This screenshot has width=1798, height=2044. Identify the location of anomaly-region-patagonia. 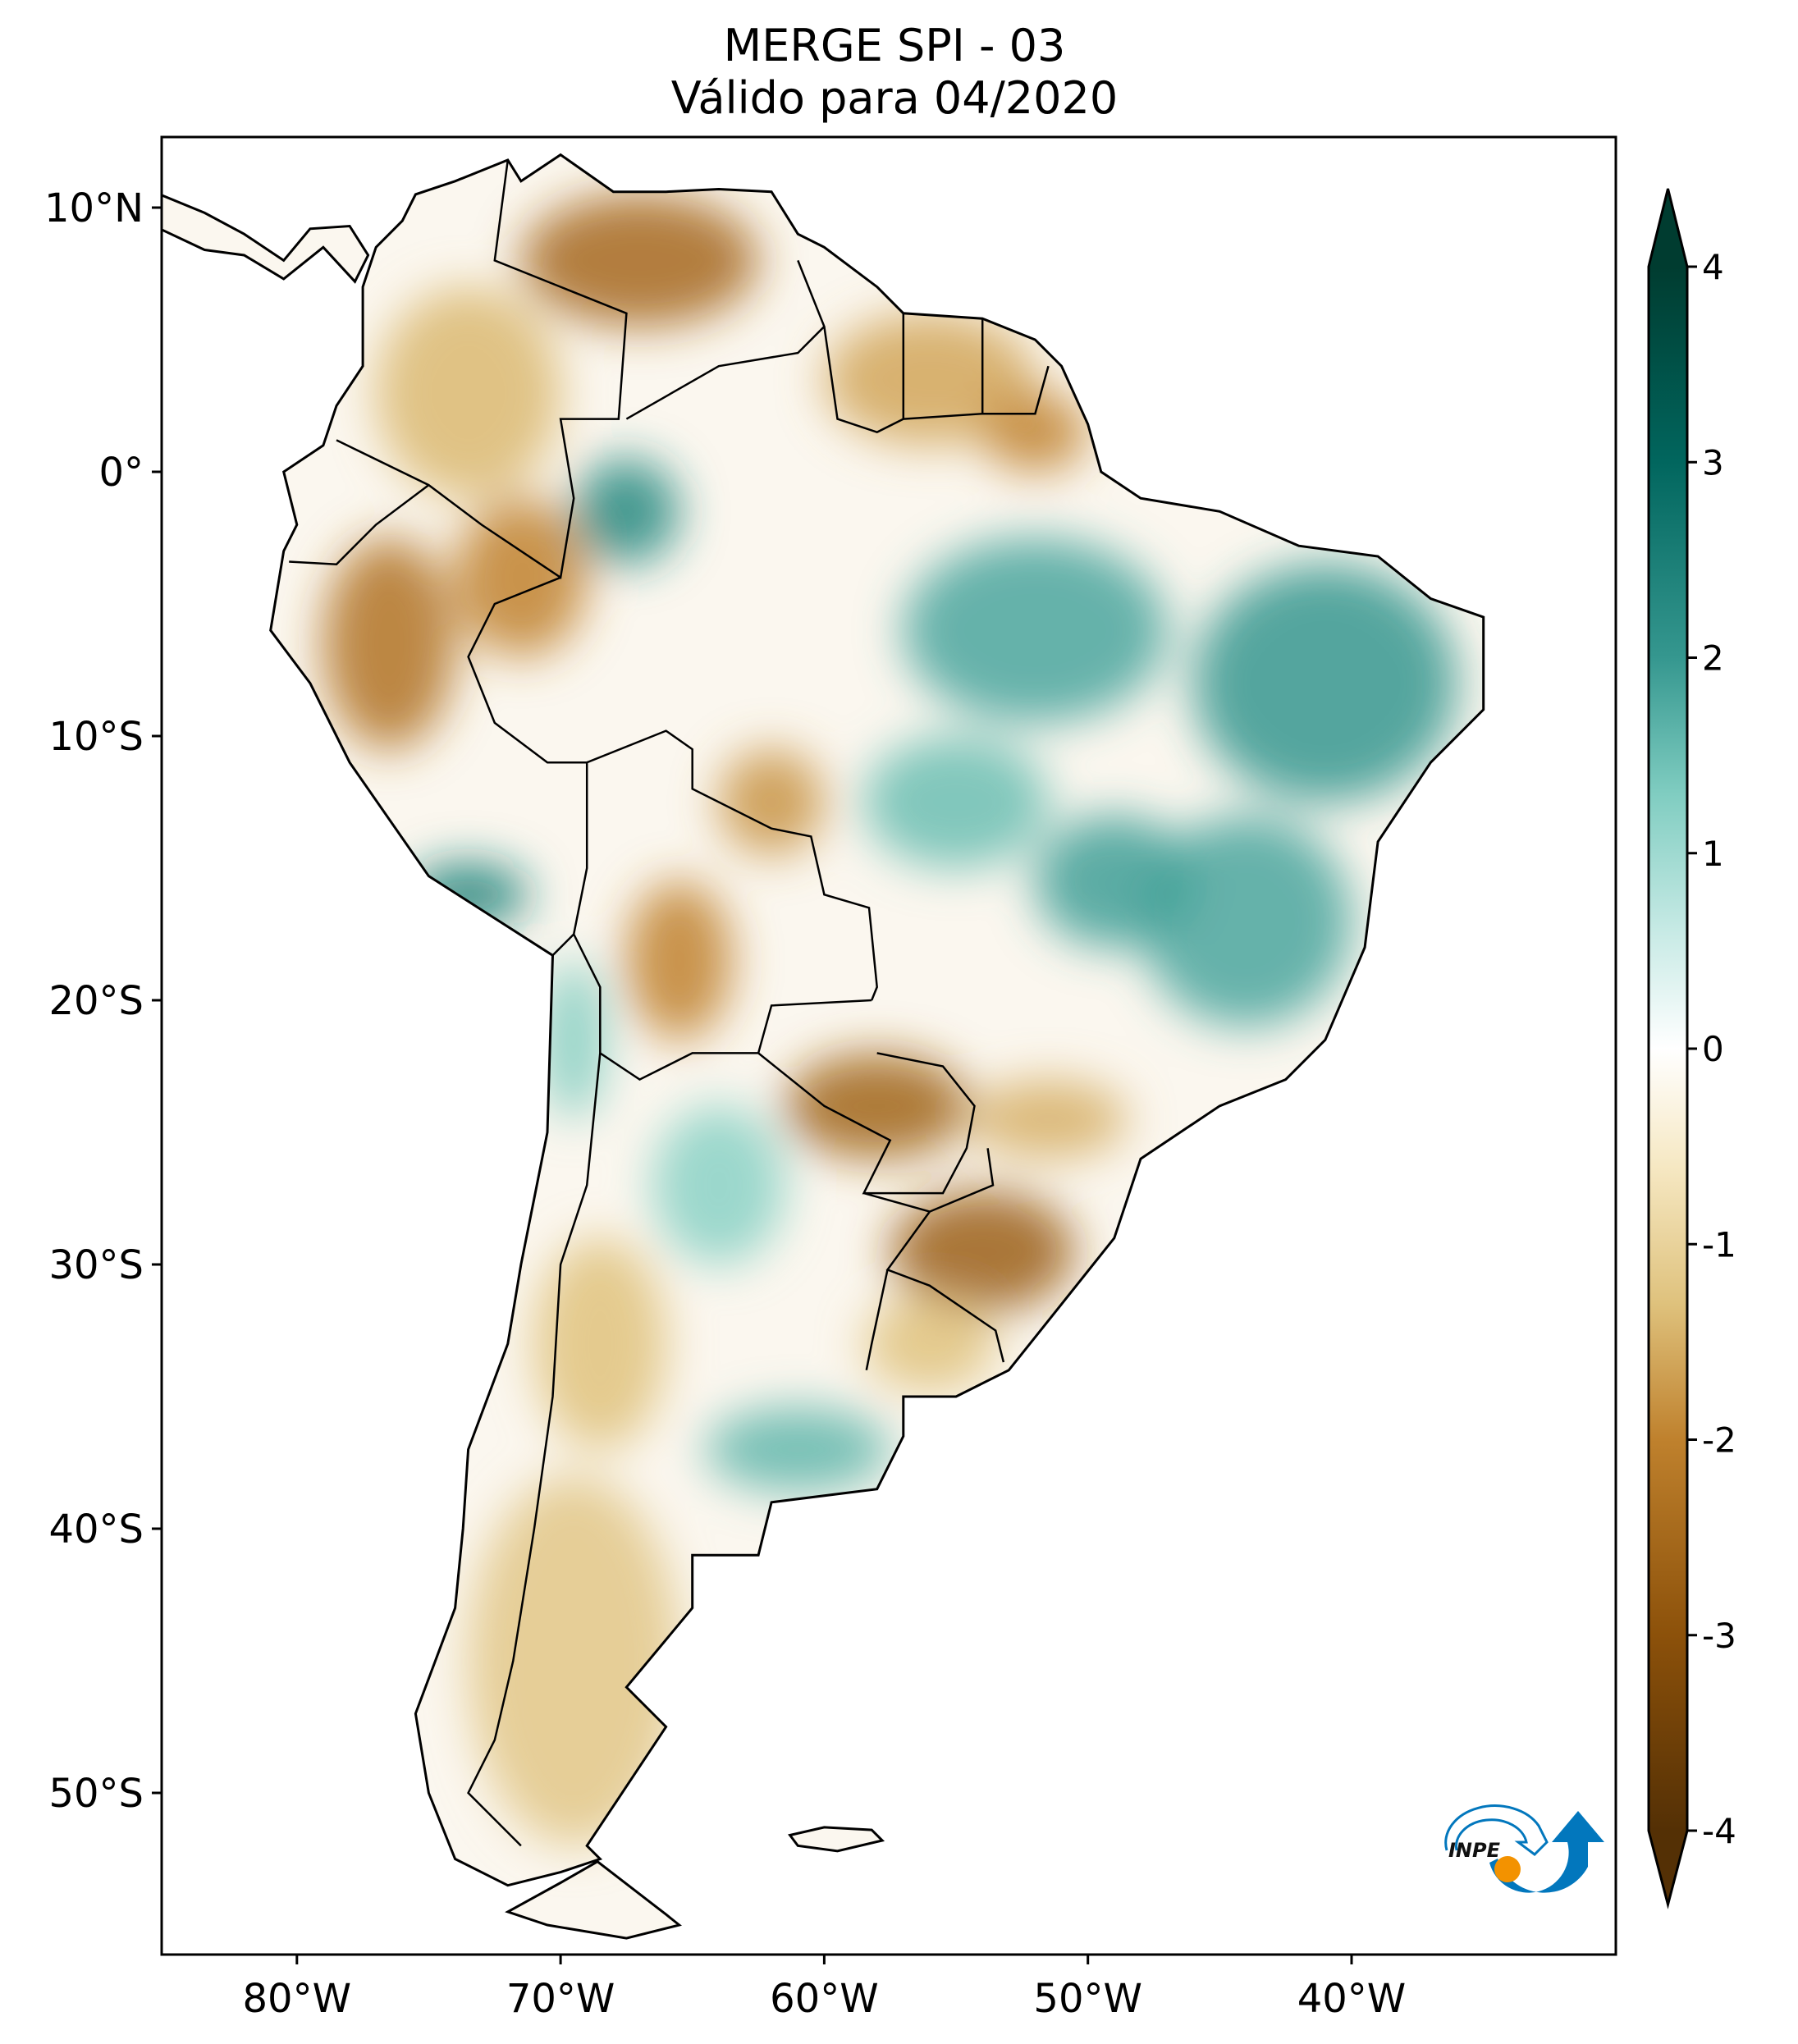
(573, 1660).